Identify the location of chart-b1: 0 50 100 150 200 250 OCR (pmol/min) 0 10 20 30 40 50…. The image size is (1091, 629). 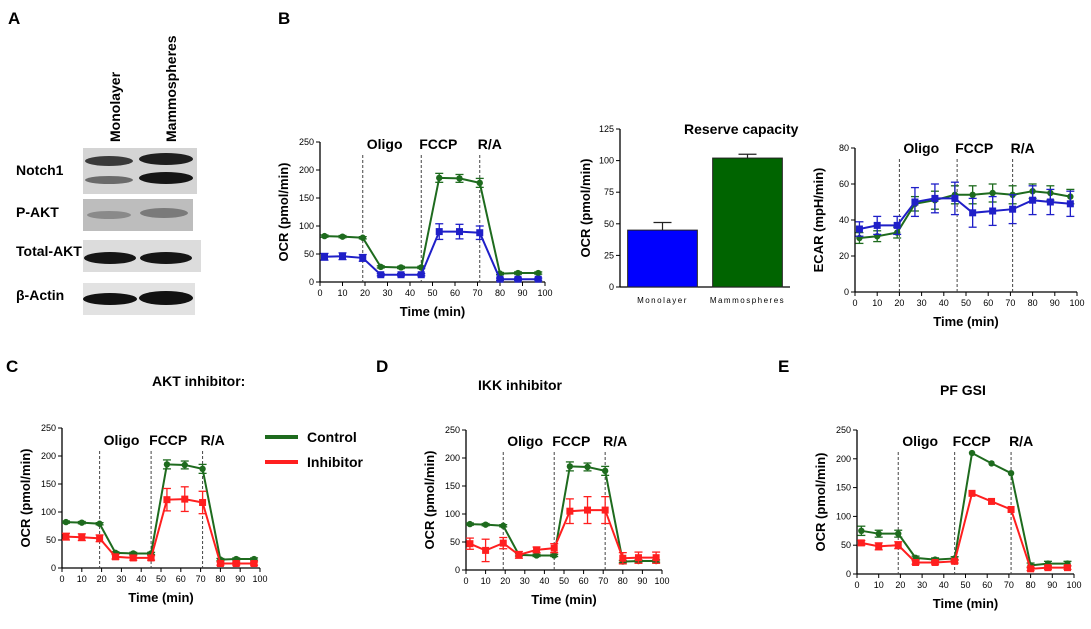
(414, 227).